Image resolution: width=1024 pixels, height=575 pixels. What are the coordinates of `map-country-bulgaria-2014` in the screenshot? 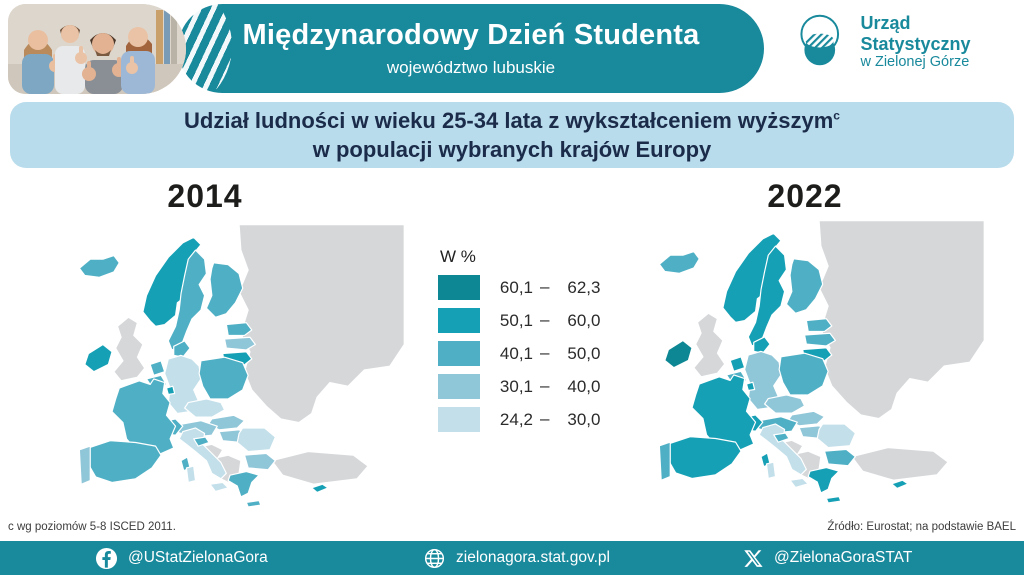 It's located at (259, 461).